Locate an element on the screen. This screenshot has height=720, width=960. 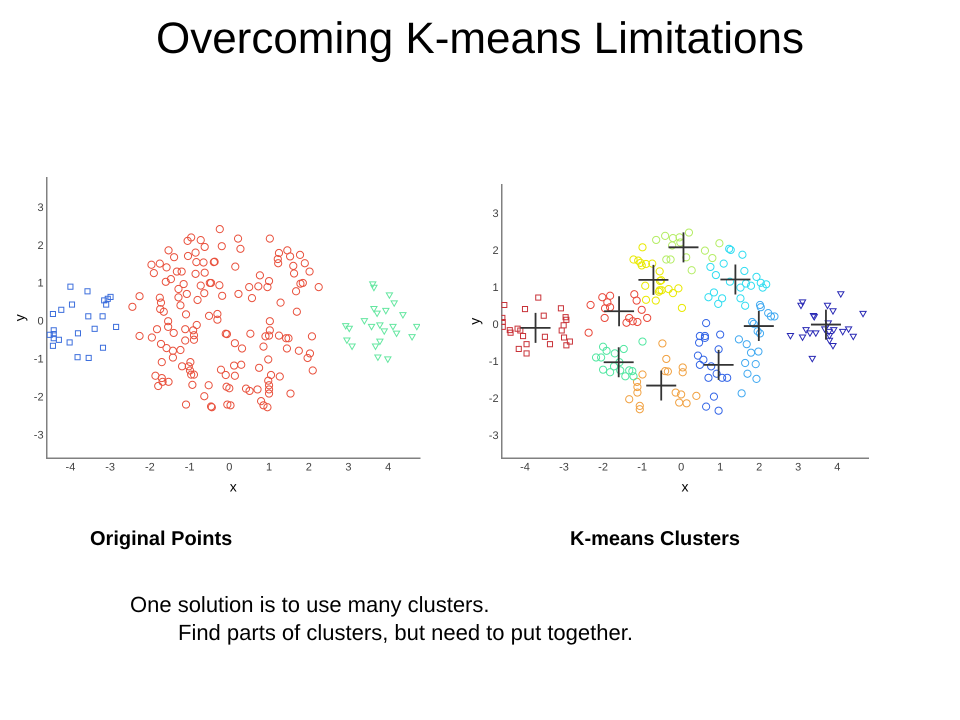
y-tick-label: 2 is located at coordinates (495, 251).